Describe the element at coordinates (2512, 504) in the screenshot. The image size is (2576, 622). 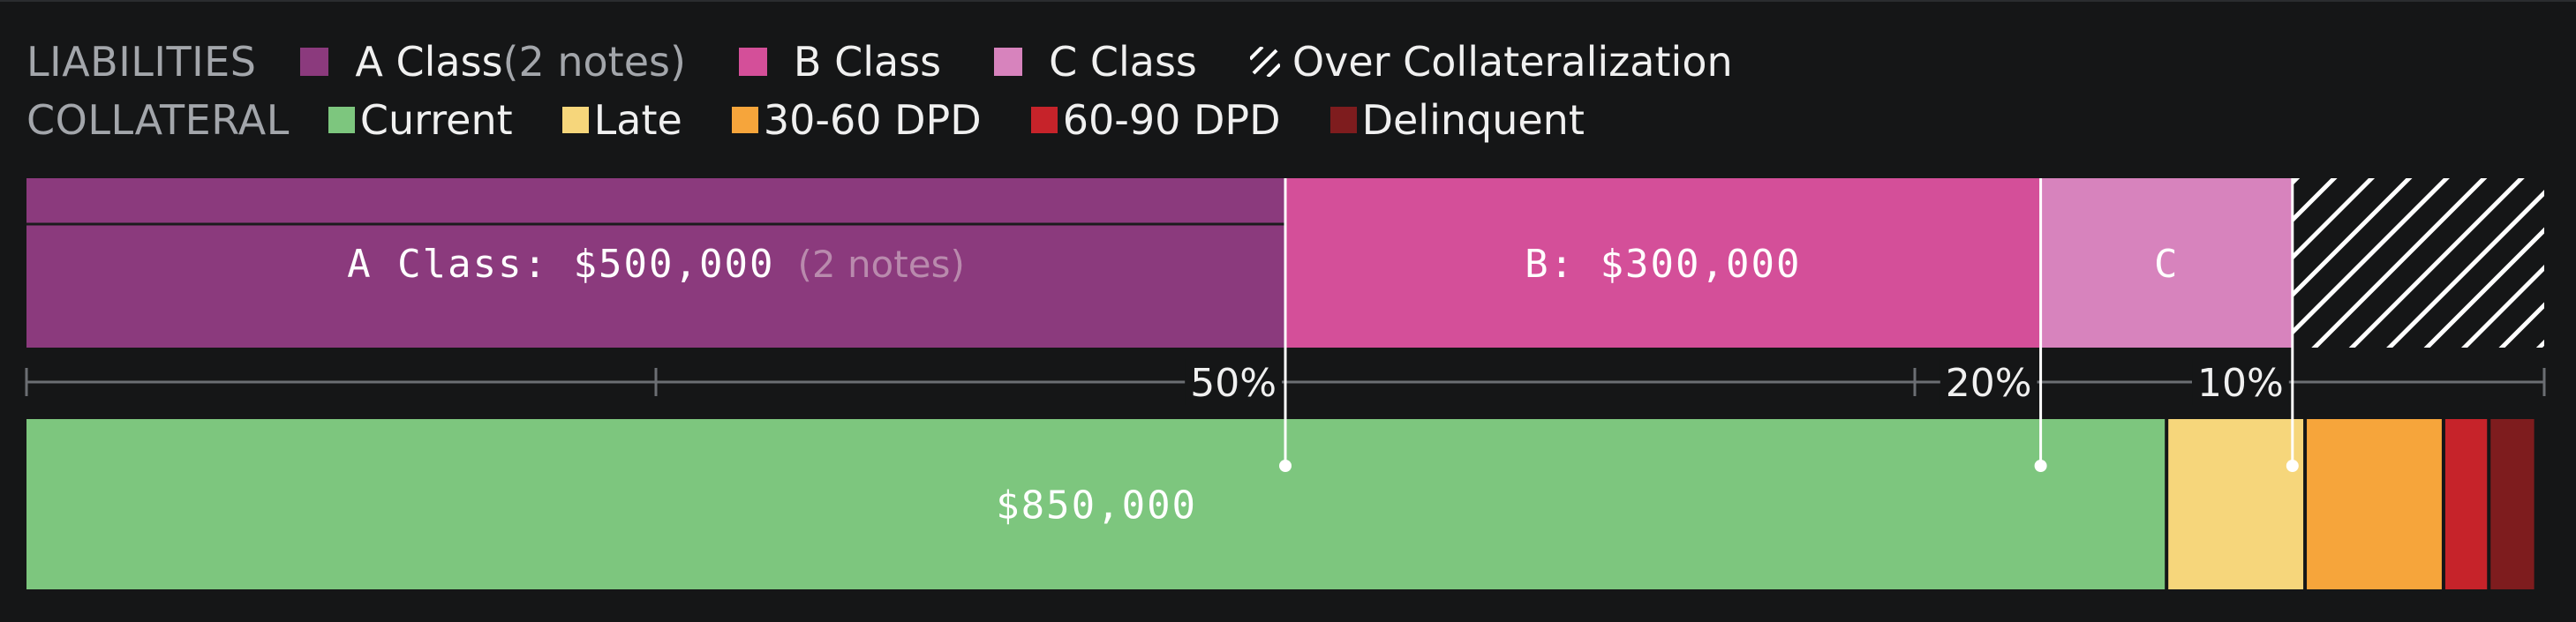
I see `collateral-segment-delinquent` at that location.